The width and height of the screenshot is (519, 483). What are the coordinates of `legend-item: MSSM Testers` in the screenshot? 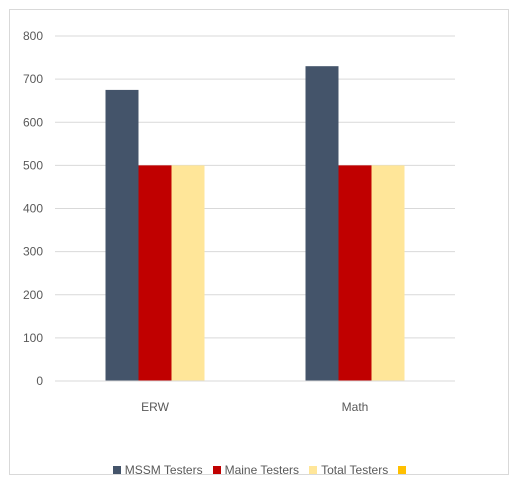 It's located at (157, 470).